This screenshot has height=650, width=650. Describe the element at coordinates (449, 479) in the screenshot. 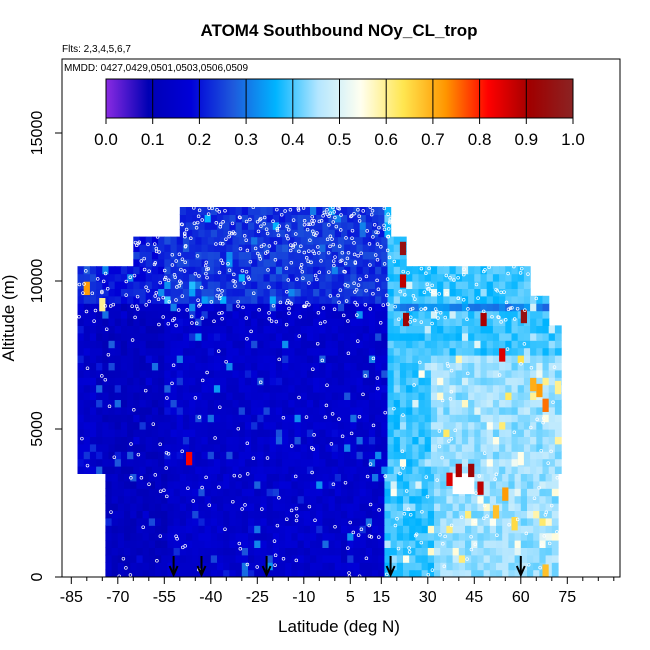

I see `highlight-cell` at that location.